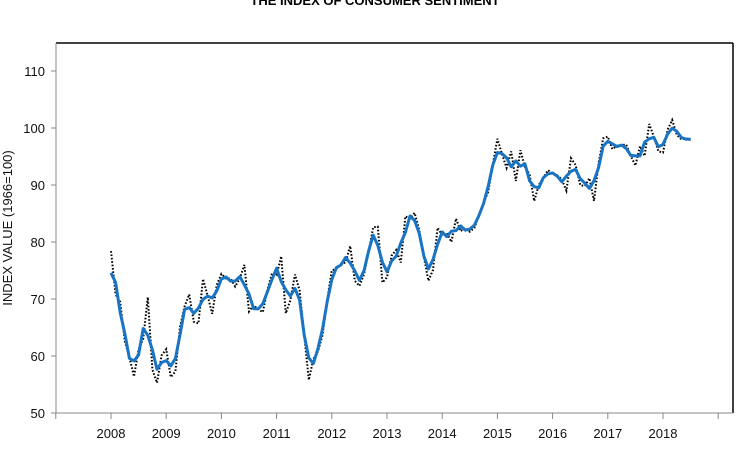 The image size is (750, 449). I want to click on y-tick: 100, so click(39, 128).